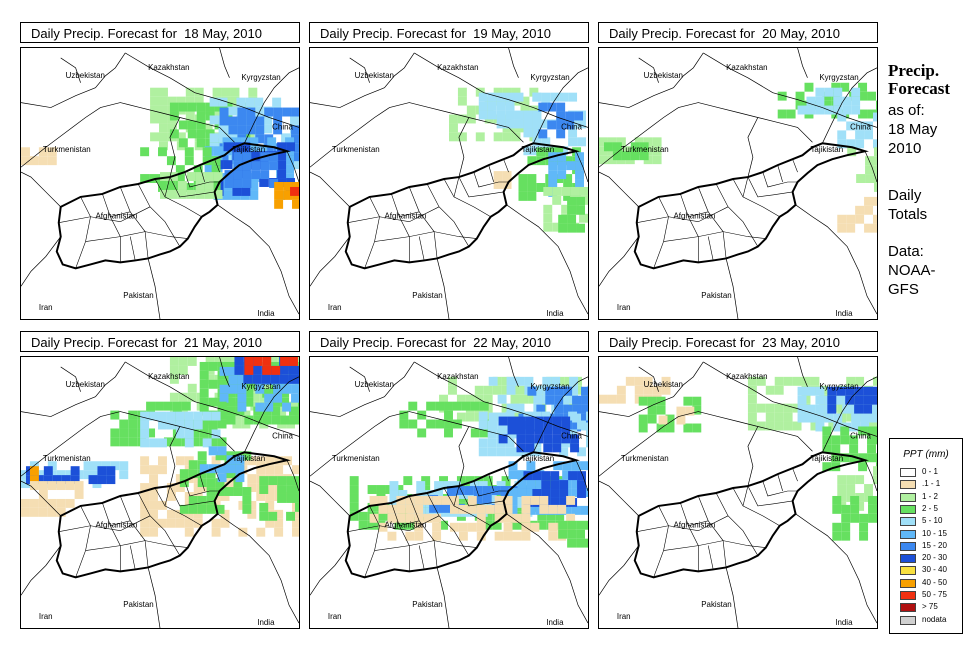 This screenshot has height=646, width=975. What do you see at coordinates (908, 509) in the screenshot?
I see `legend-swatch` at bounding box center [908, 509].